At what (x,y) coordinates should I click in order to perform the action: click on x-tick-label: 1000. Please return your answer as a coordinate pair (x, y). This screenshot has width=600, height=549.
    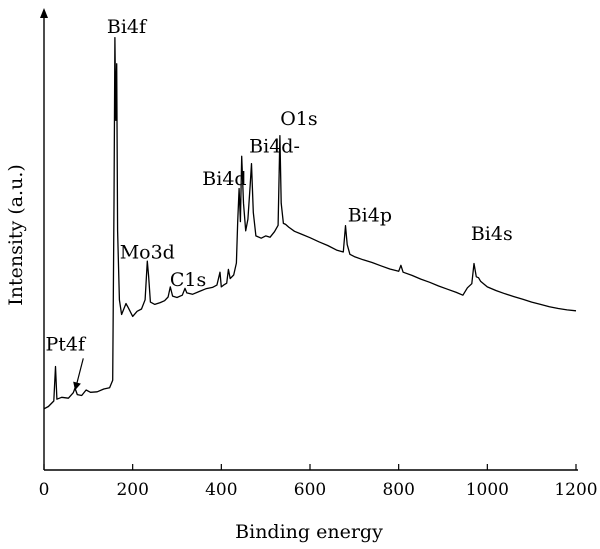
    Looking at the image, I should click on (487, 490).